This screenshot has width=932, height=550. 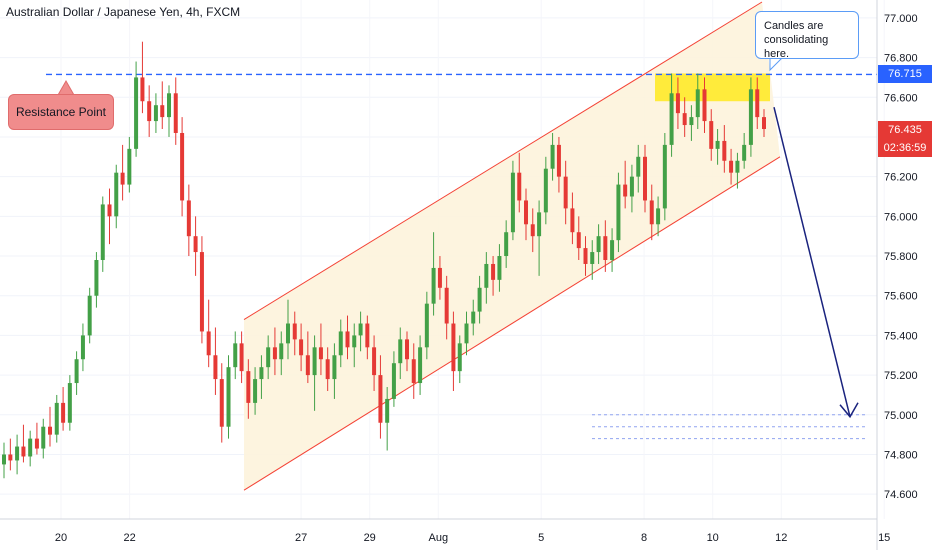 What do you see at coordinates (901, 455) in the screenshot?
I see `y-tick-label: 74.800` at bounding box center [901, 455].